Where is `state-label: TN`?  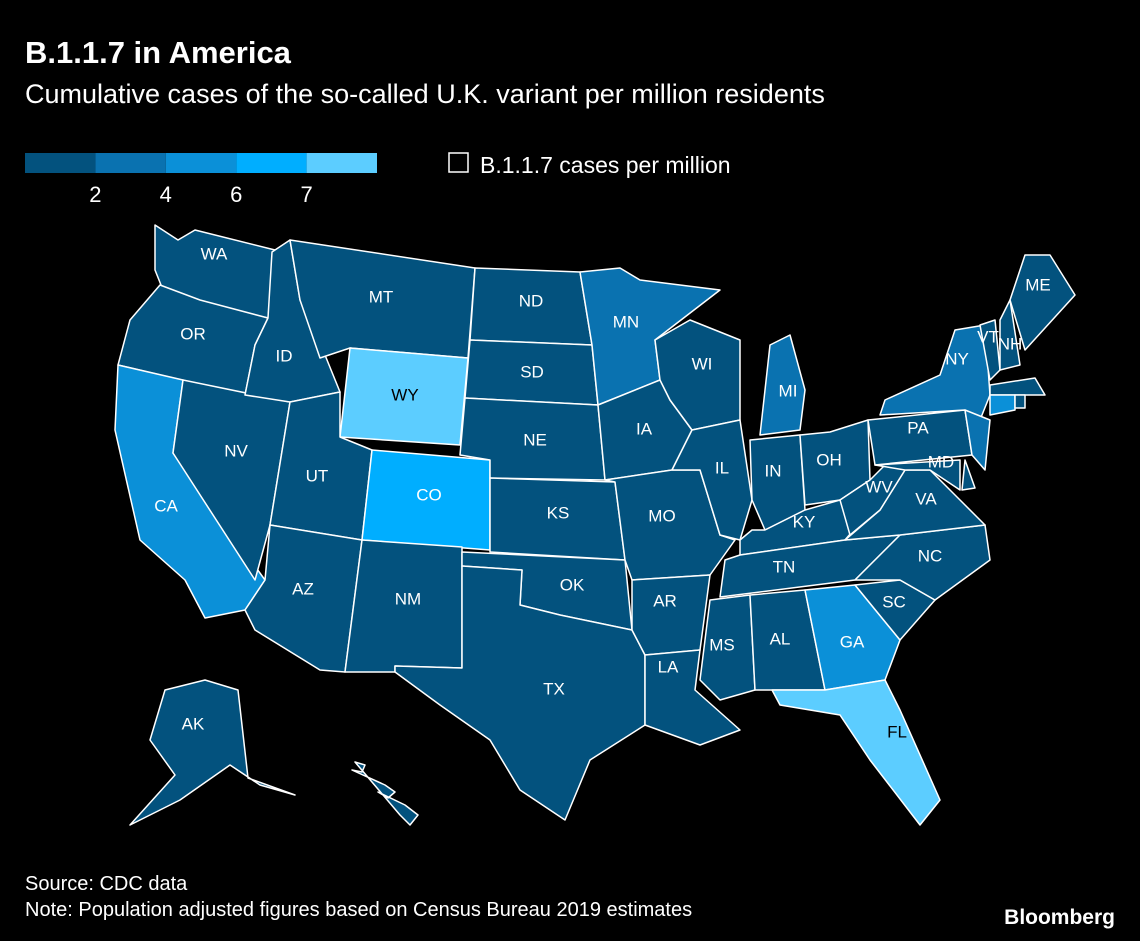
state-label: TN is located at coordinates (784, 566).